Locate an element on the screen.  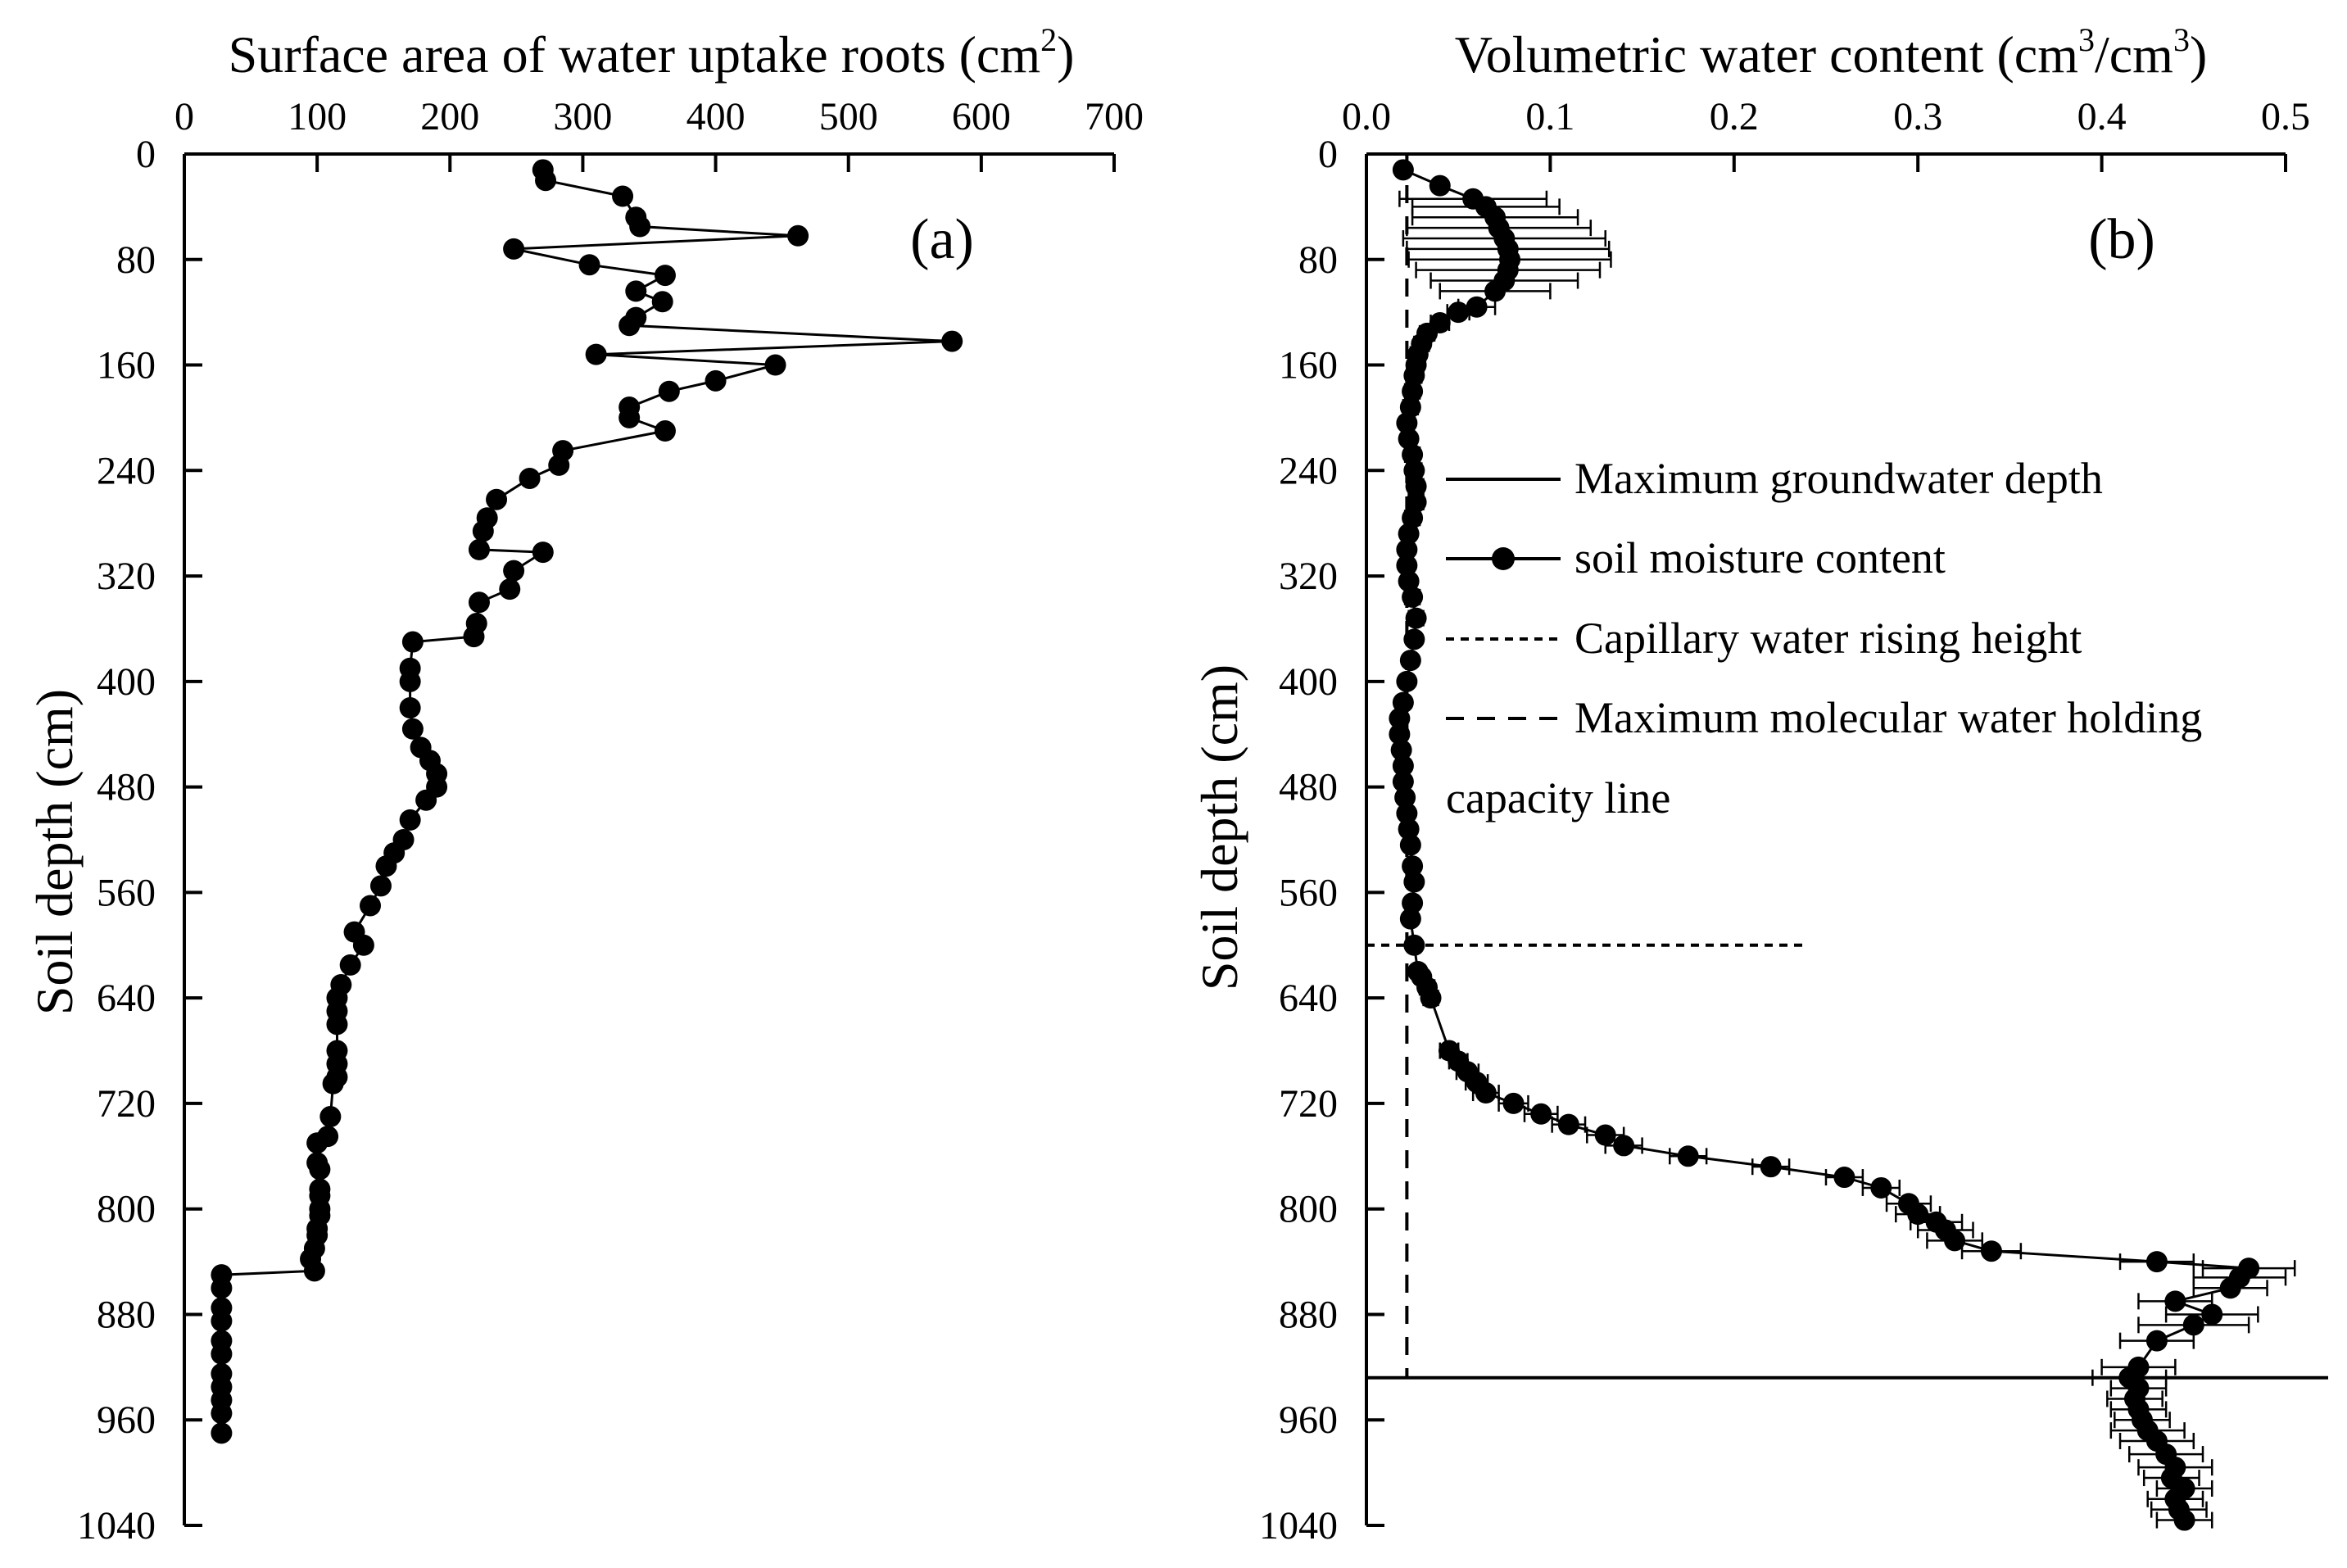
legend-label-molecular-line2: capacity line is located at coordinates (1558, 798).